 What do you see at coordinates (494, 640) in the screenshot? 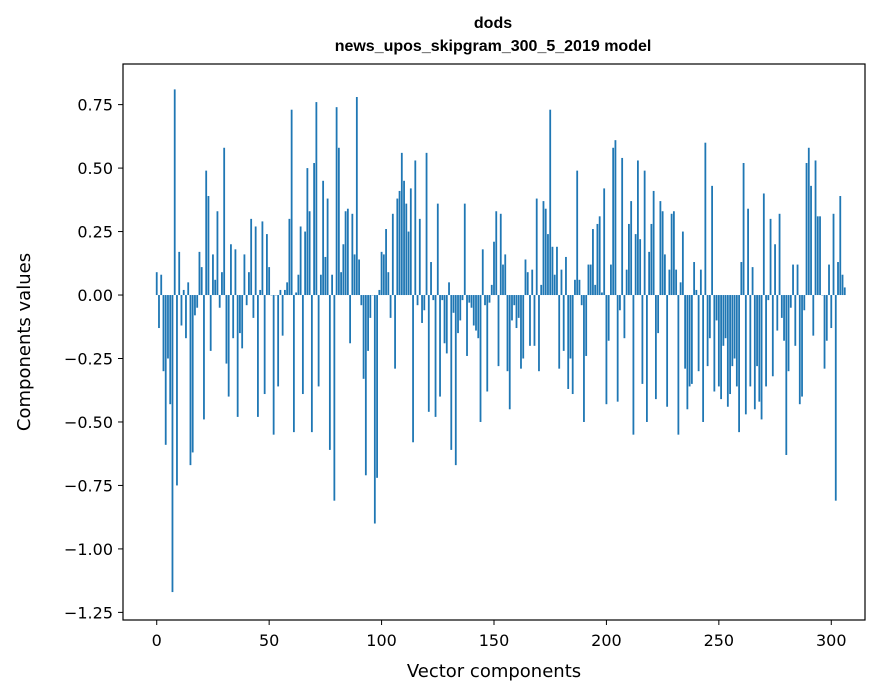
I see `x-tick-label: 150` at bounding box center [494, 640].